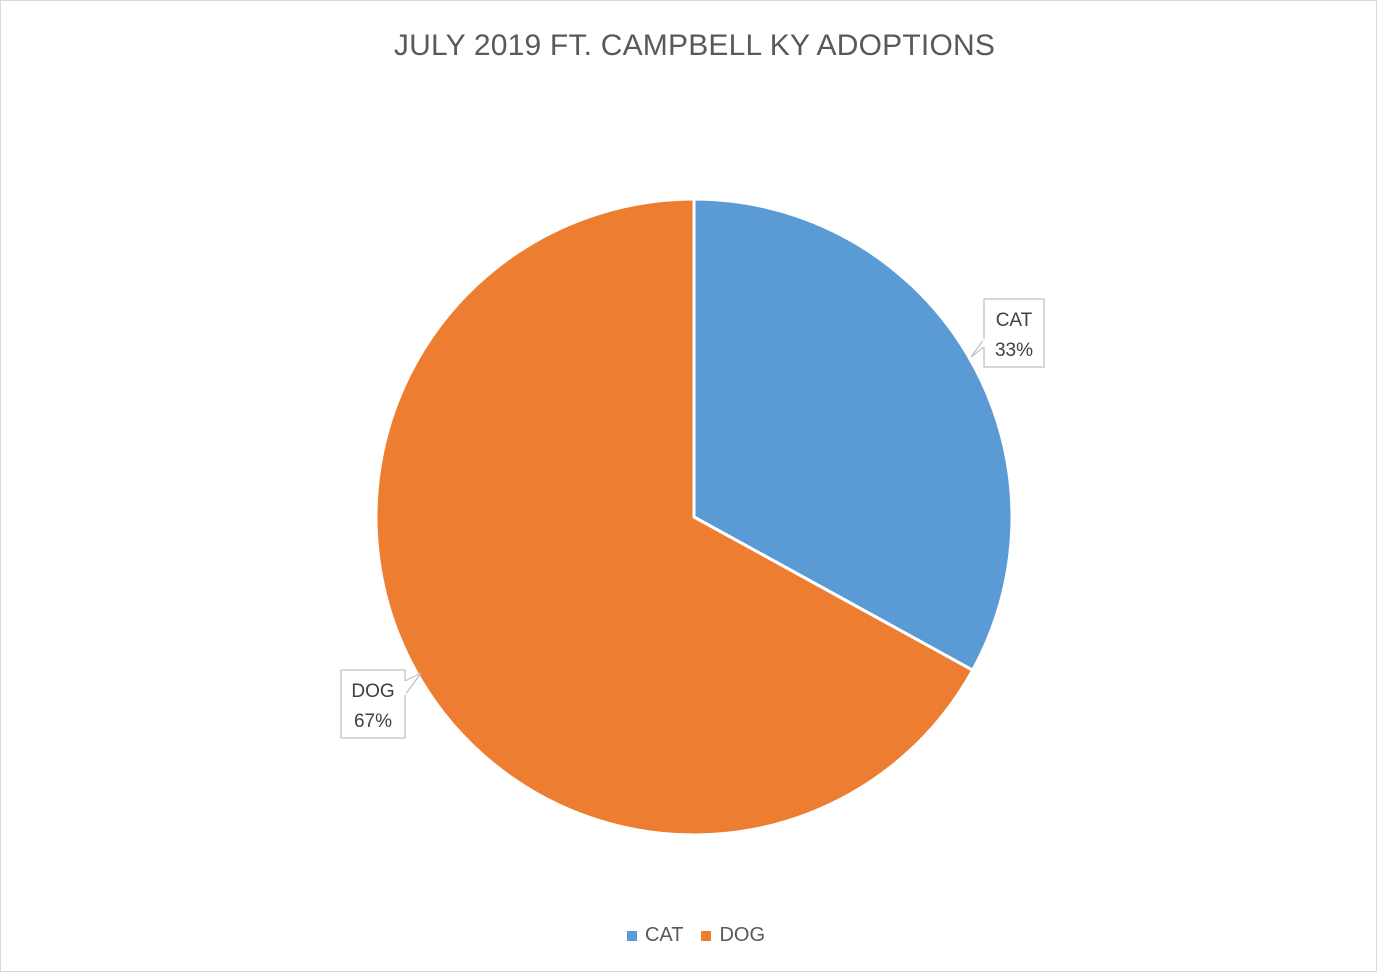 The image size is (1377, 973). Describe the element at coordinates (1014, 320) in the screenshot. I see `data-label-category-cat: CAT` at that location.